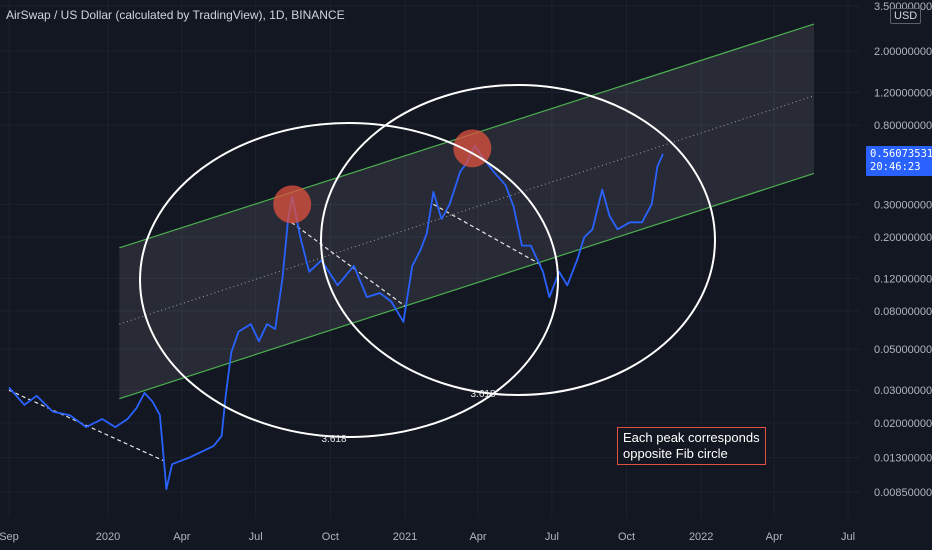 The height and width of the screenshot is (550, 932). Describe the element at coordinates (903, 126) in the screenshot. I see `y-axis-tick-label: 0.80000000` at that location.